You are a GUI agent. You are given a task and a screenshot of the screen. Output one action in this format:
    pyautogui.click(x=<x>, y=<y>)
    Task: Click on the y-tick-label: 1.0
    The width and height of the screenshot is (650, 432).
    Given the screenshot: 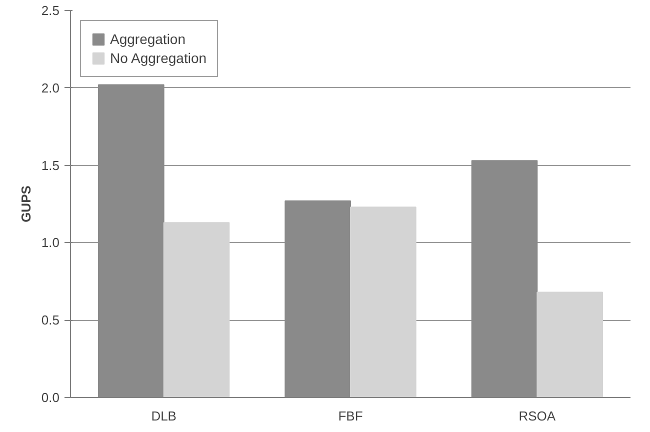 What is the action you would take?
    pyautogui.click(x=50, y=242)
    